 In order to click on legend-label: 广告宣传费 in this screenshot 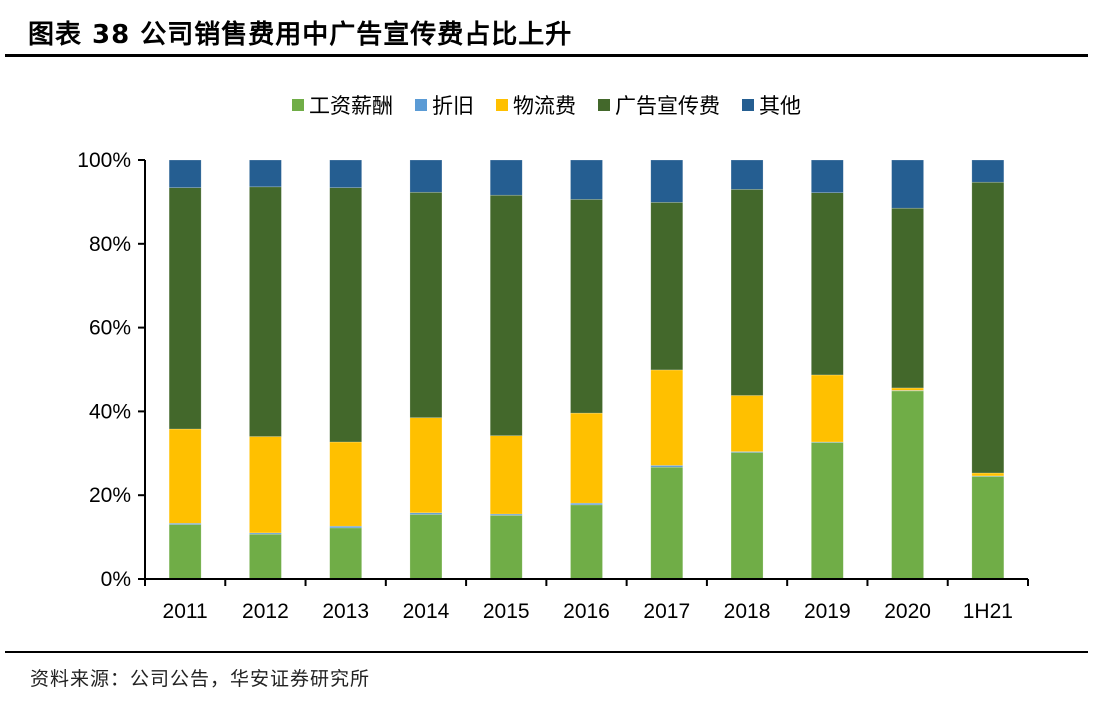, I will do `click(667, 106)`.